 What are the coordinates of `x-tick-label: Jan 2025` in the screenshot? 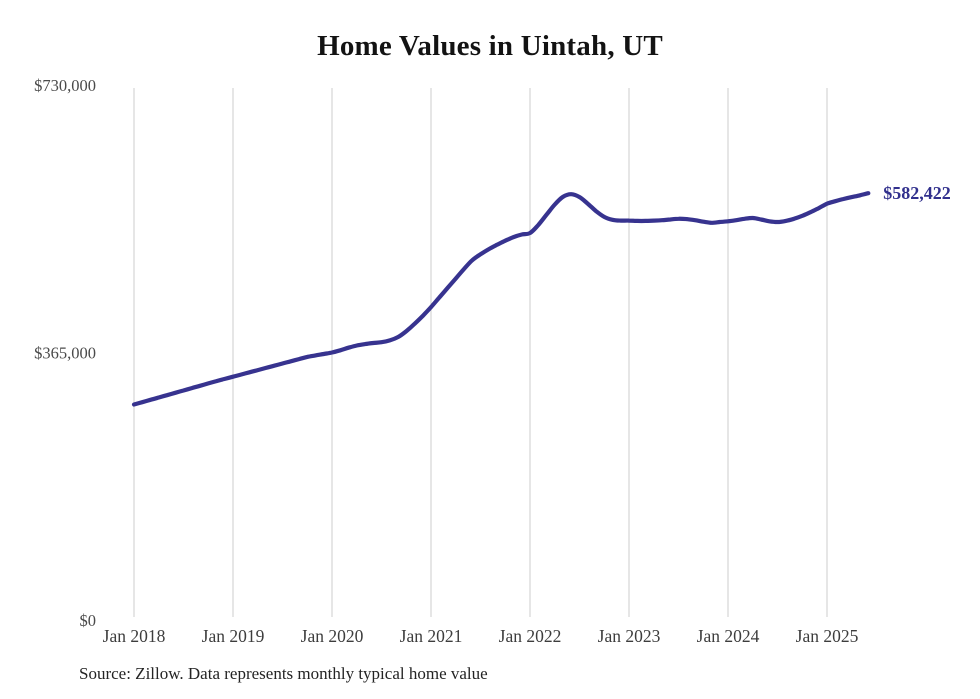 It's located at (827, 636).